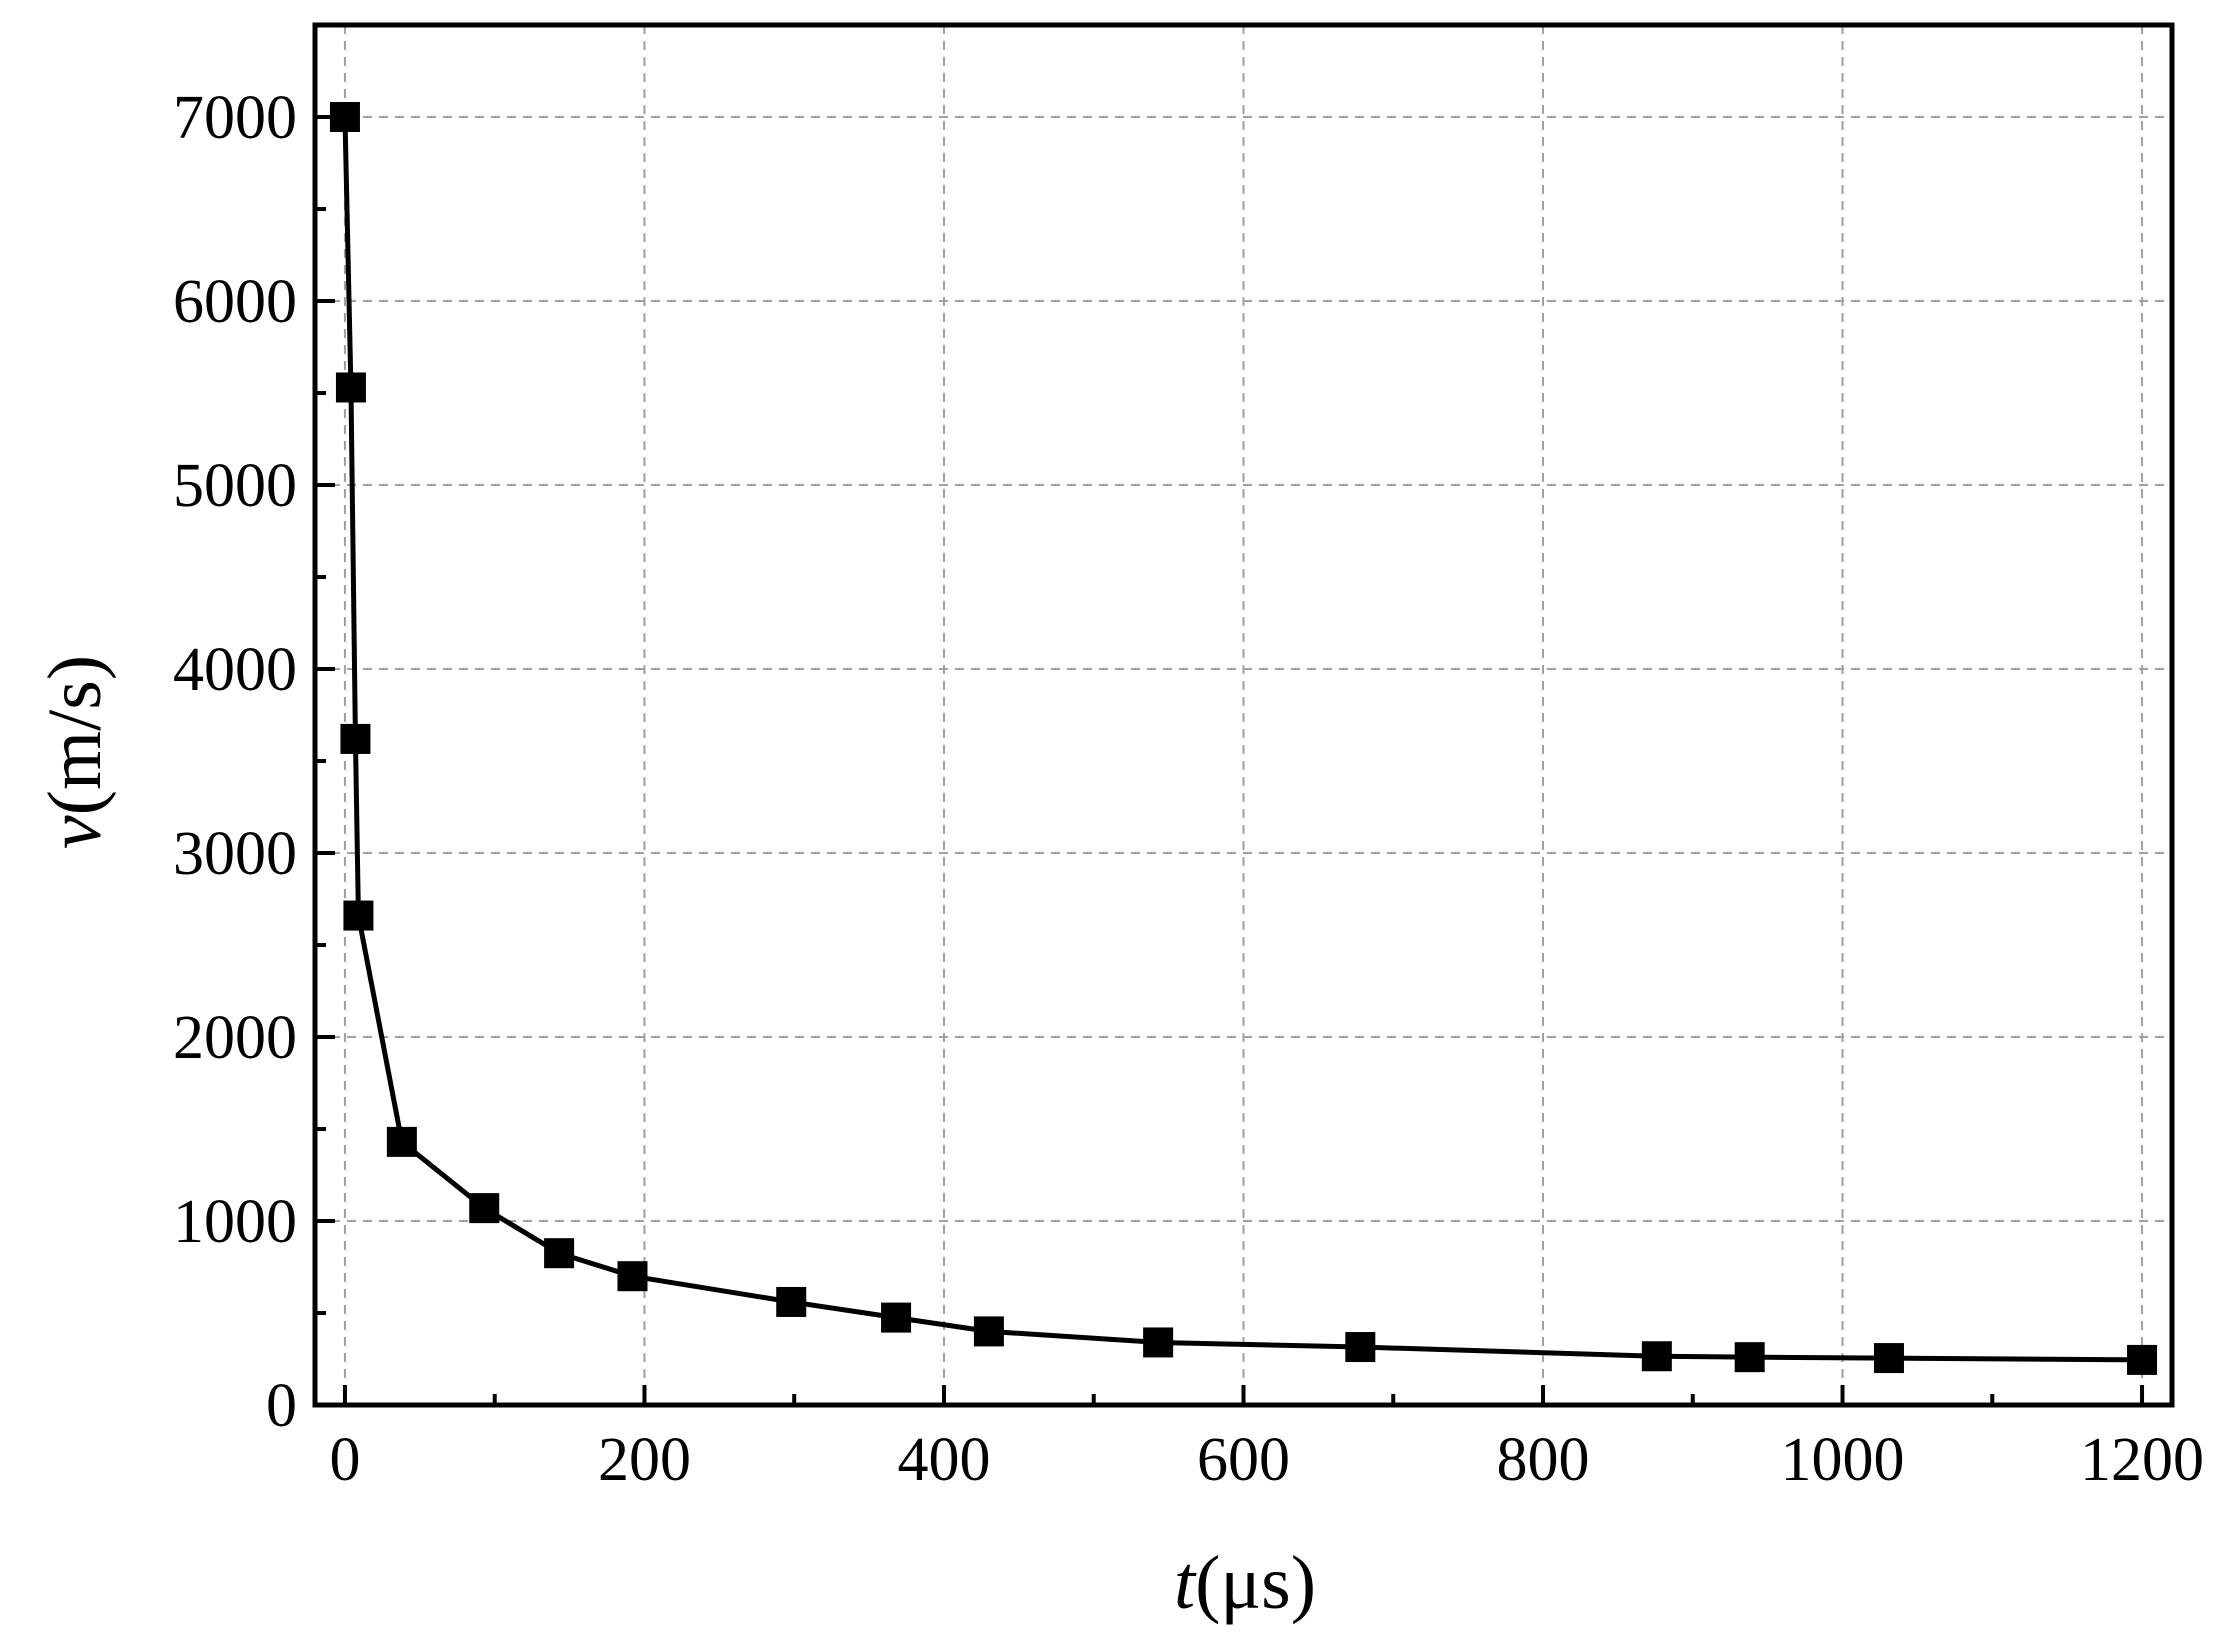 Image resolution: width=2229 pixels, height=1648 pixels. I want to click on y-tick-label: 0, so click(281, 1406).